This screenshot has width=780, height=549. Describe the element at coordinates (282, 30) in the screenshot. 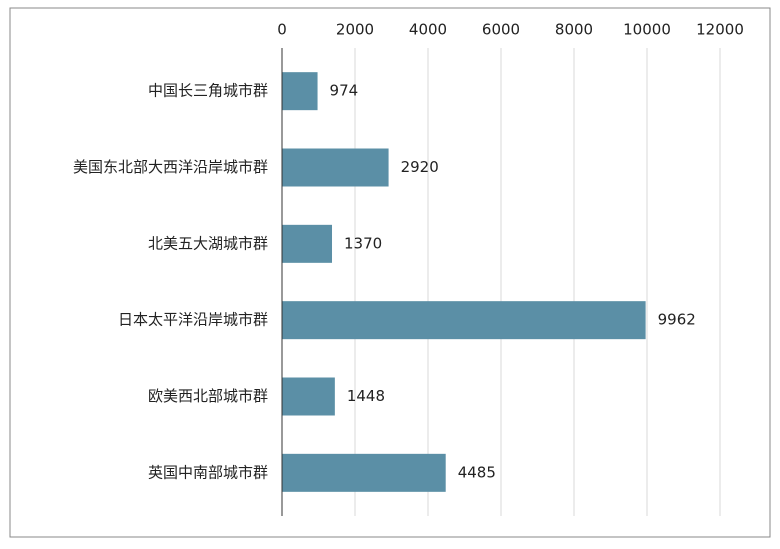

I see `x-tick-label: 0` at that location.